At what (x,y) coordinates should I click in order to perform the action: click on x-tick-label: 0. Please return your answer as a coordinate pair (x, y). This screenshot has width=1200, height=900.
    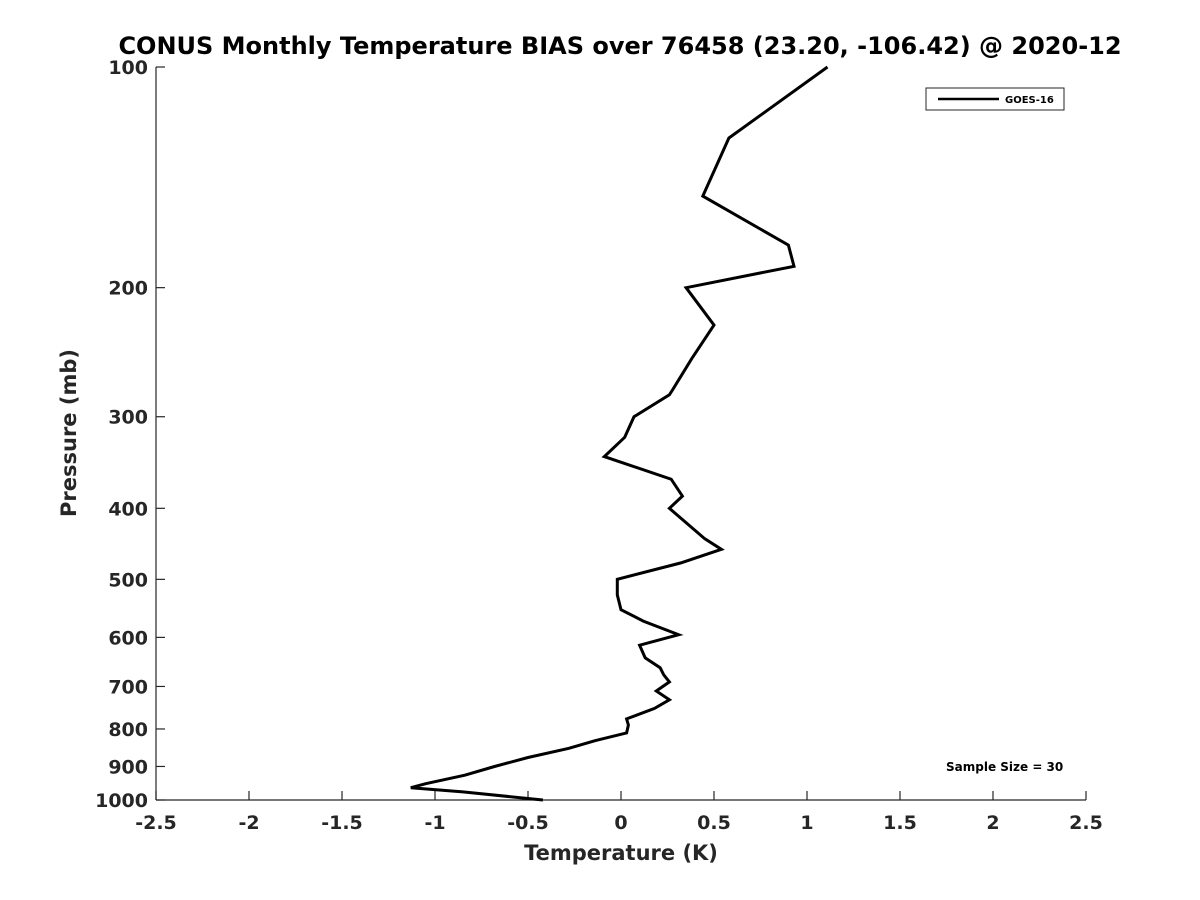
    Looking at the image, I should click on (620, 823).